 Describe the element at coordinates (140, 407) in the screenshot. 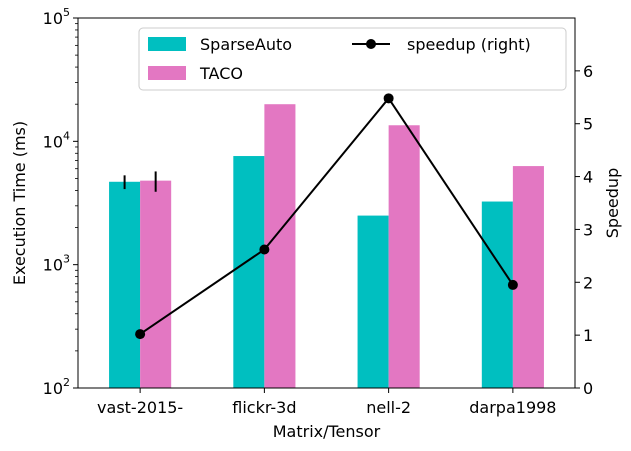

I see `x-tick-label-0: vast-2015-` at that location.